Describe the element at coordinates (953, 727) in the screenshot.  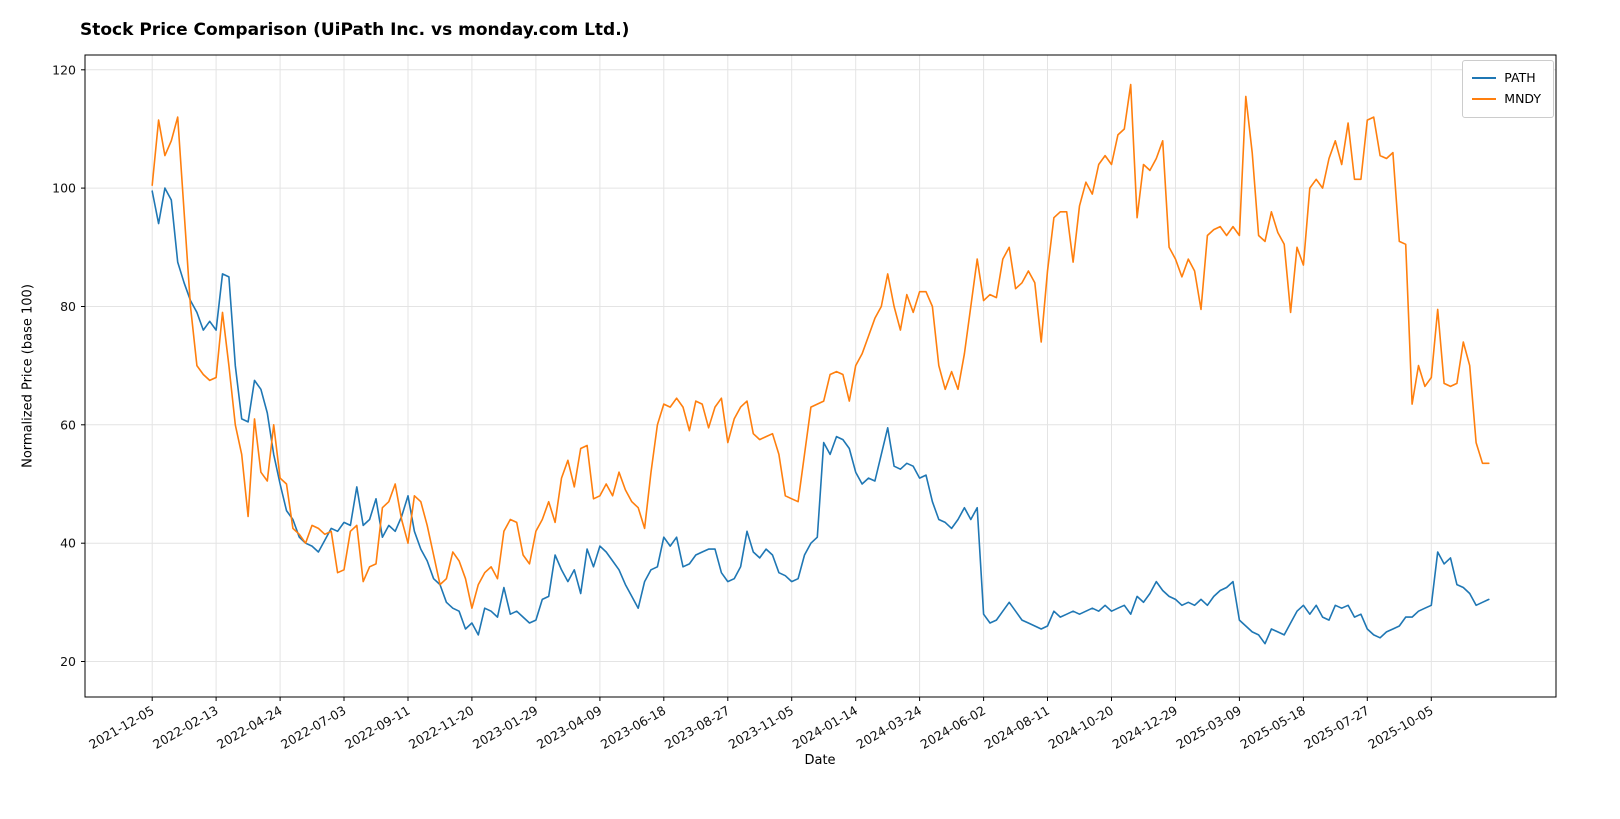
I see `x-tick-label: 2024-06-02` at that location.